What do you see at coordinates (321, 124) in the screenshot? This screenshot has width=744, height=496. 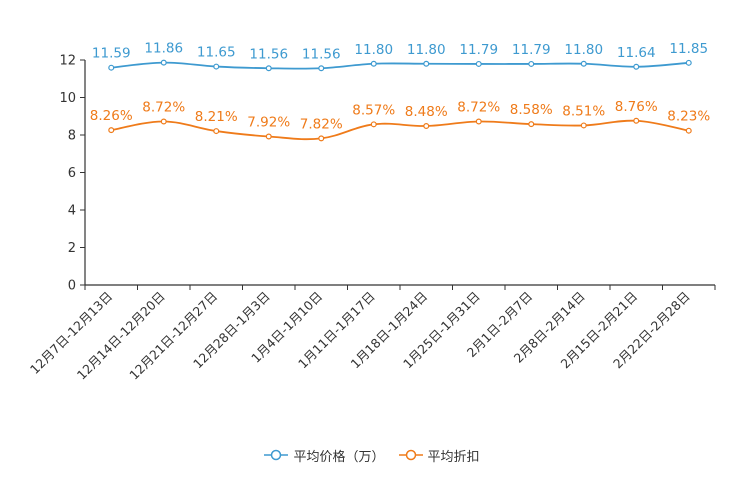 I see `data-label: 7.82%` at bounding box center [321, 124].